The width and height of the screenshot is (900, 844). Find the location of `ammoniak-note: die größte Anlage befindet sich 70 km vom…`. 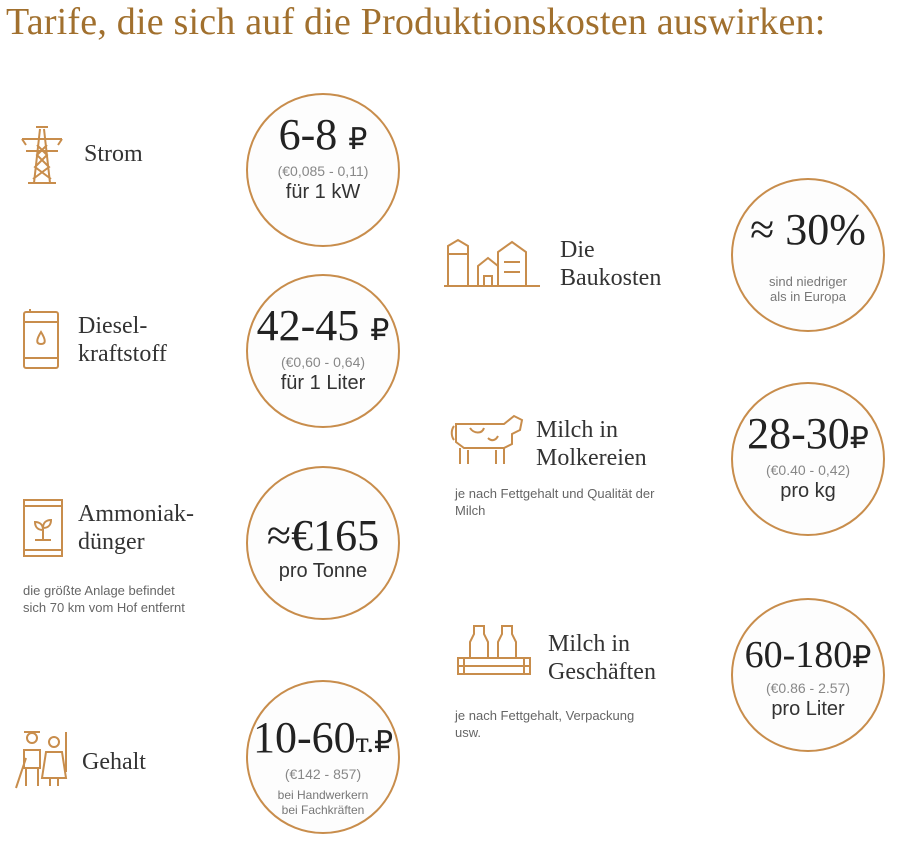

ammoniak-note: die größte Anlage befindet sich 70 km vom… is located at coordinates (104, 599).